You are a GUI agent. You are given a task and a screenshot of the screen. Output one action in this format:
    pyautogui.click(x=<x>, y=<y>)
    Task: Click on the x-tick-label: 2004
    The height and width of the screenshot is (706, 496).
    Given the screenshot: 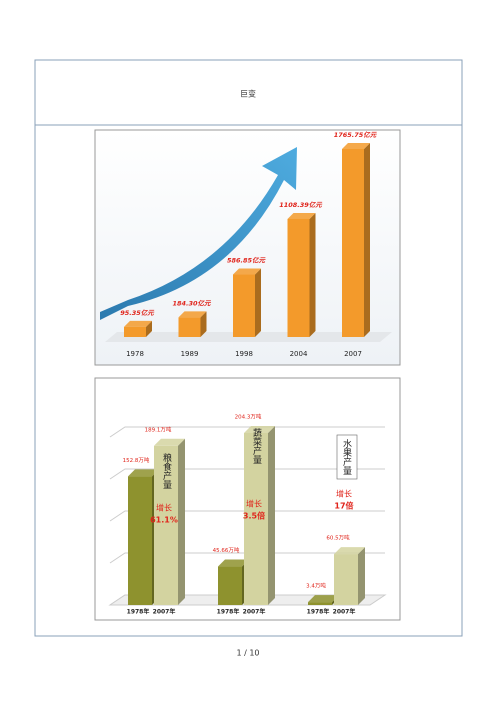 What is the action you would take?
    pyautogui.click(x=299, y=354)
    